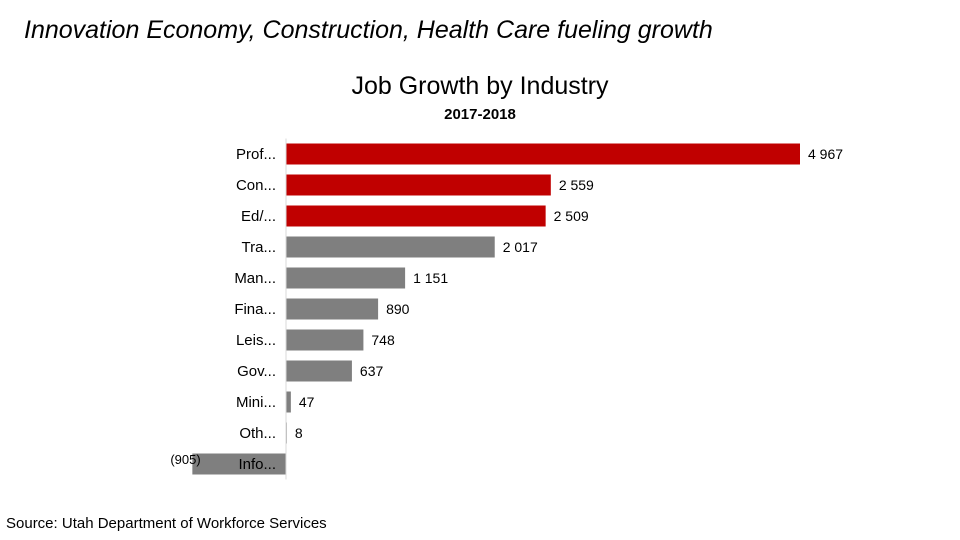 This screenshot has height=540, width=960. I want to click on value-label: 47, so click(307, 402).